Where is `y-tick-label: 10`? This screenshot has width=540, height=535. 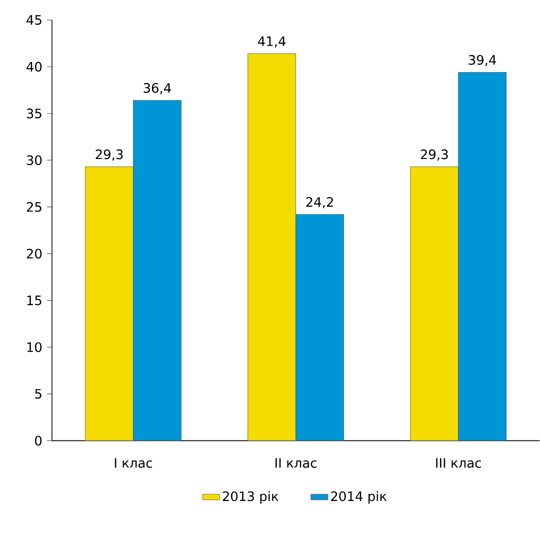
y-tick-label: 10 is located at coordinates (34, 347).